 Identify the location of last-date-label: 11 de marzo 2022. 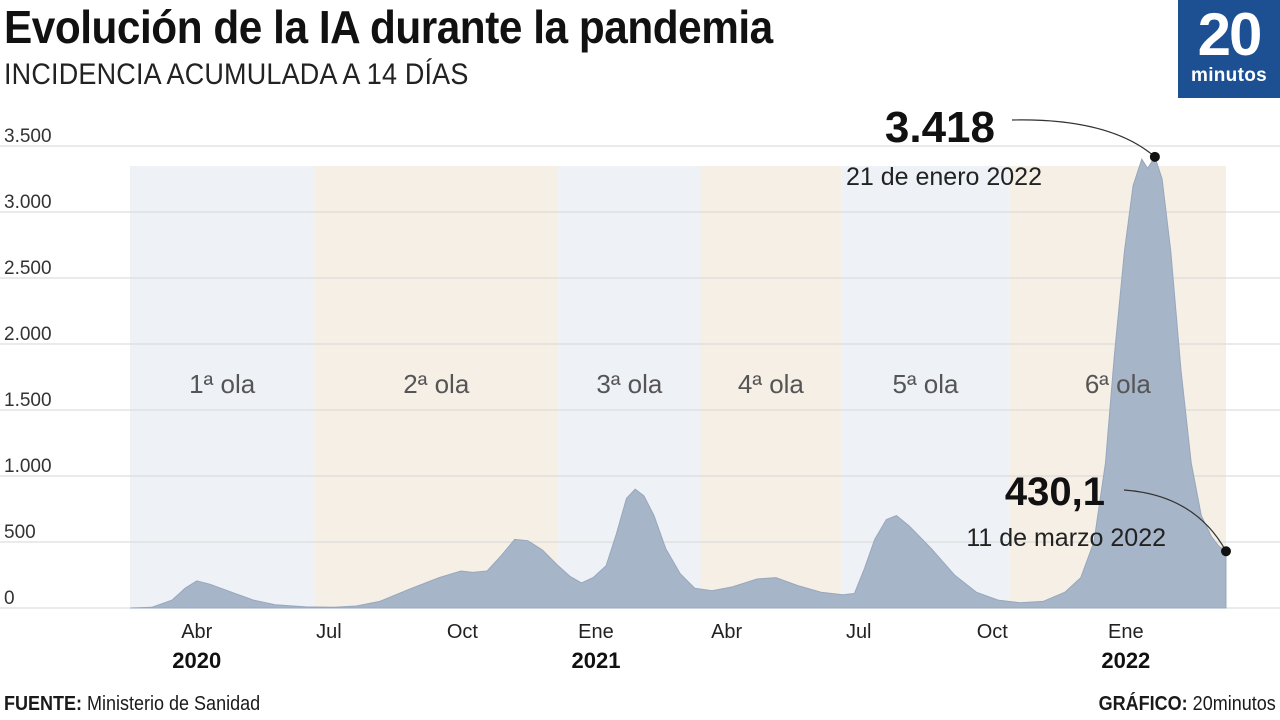
(1066, 538).